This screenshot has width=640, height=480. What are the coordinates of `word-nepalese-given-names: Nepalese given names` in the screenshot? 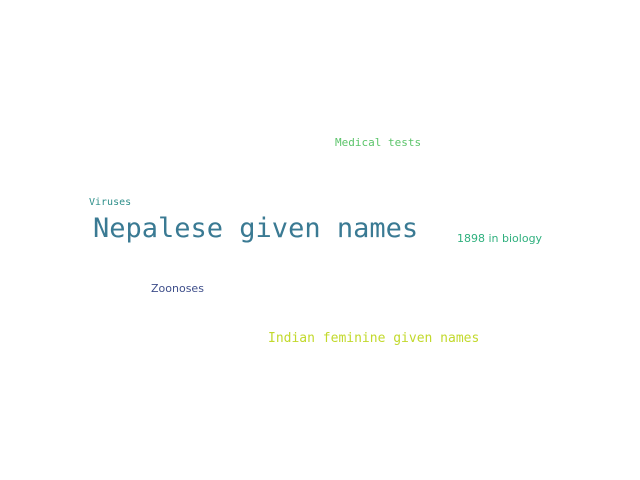 It's located at (256, 228).